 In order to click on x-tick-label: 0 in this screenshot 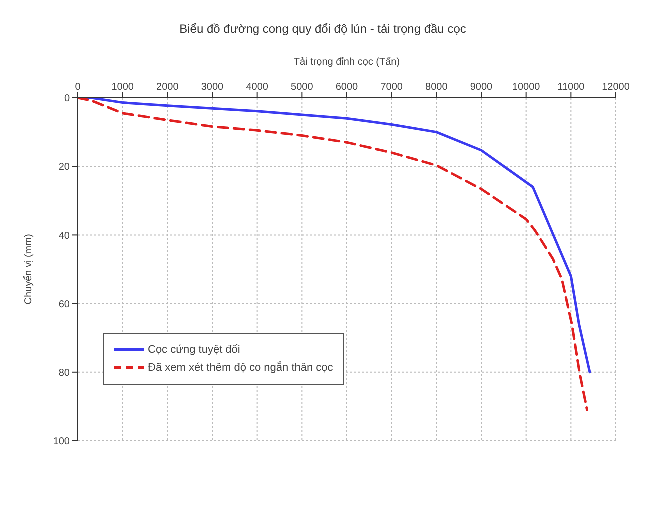, I will do `click(78, 87)`.